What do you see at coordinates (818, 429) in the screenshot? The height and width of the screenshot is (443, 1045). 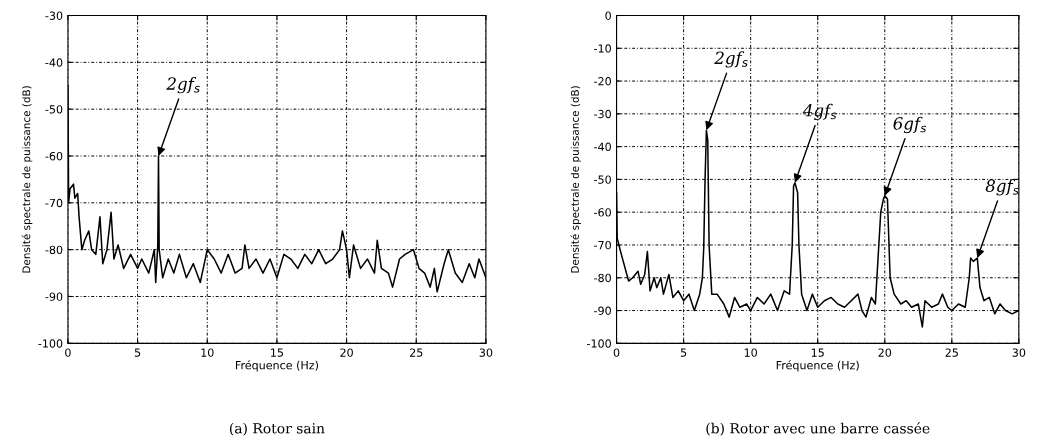 I see `text: (b) Rotor avec une barre cassée` at bounding box center [818, 429].